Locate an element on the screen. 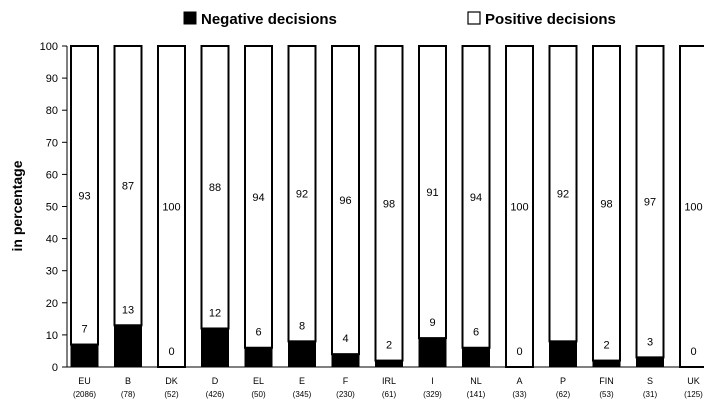  value-label-negative: 7 is located at coordinates (84, 330).